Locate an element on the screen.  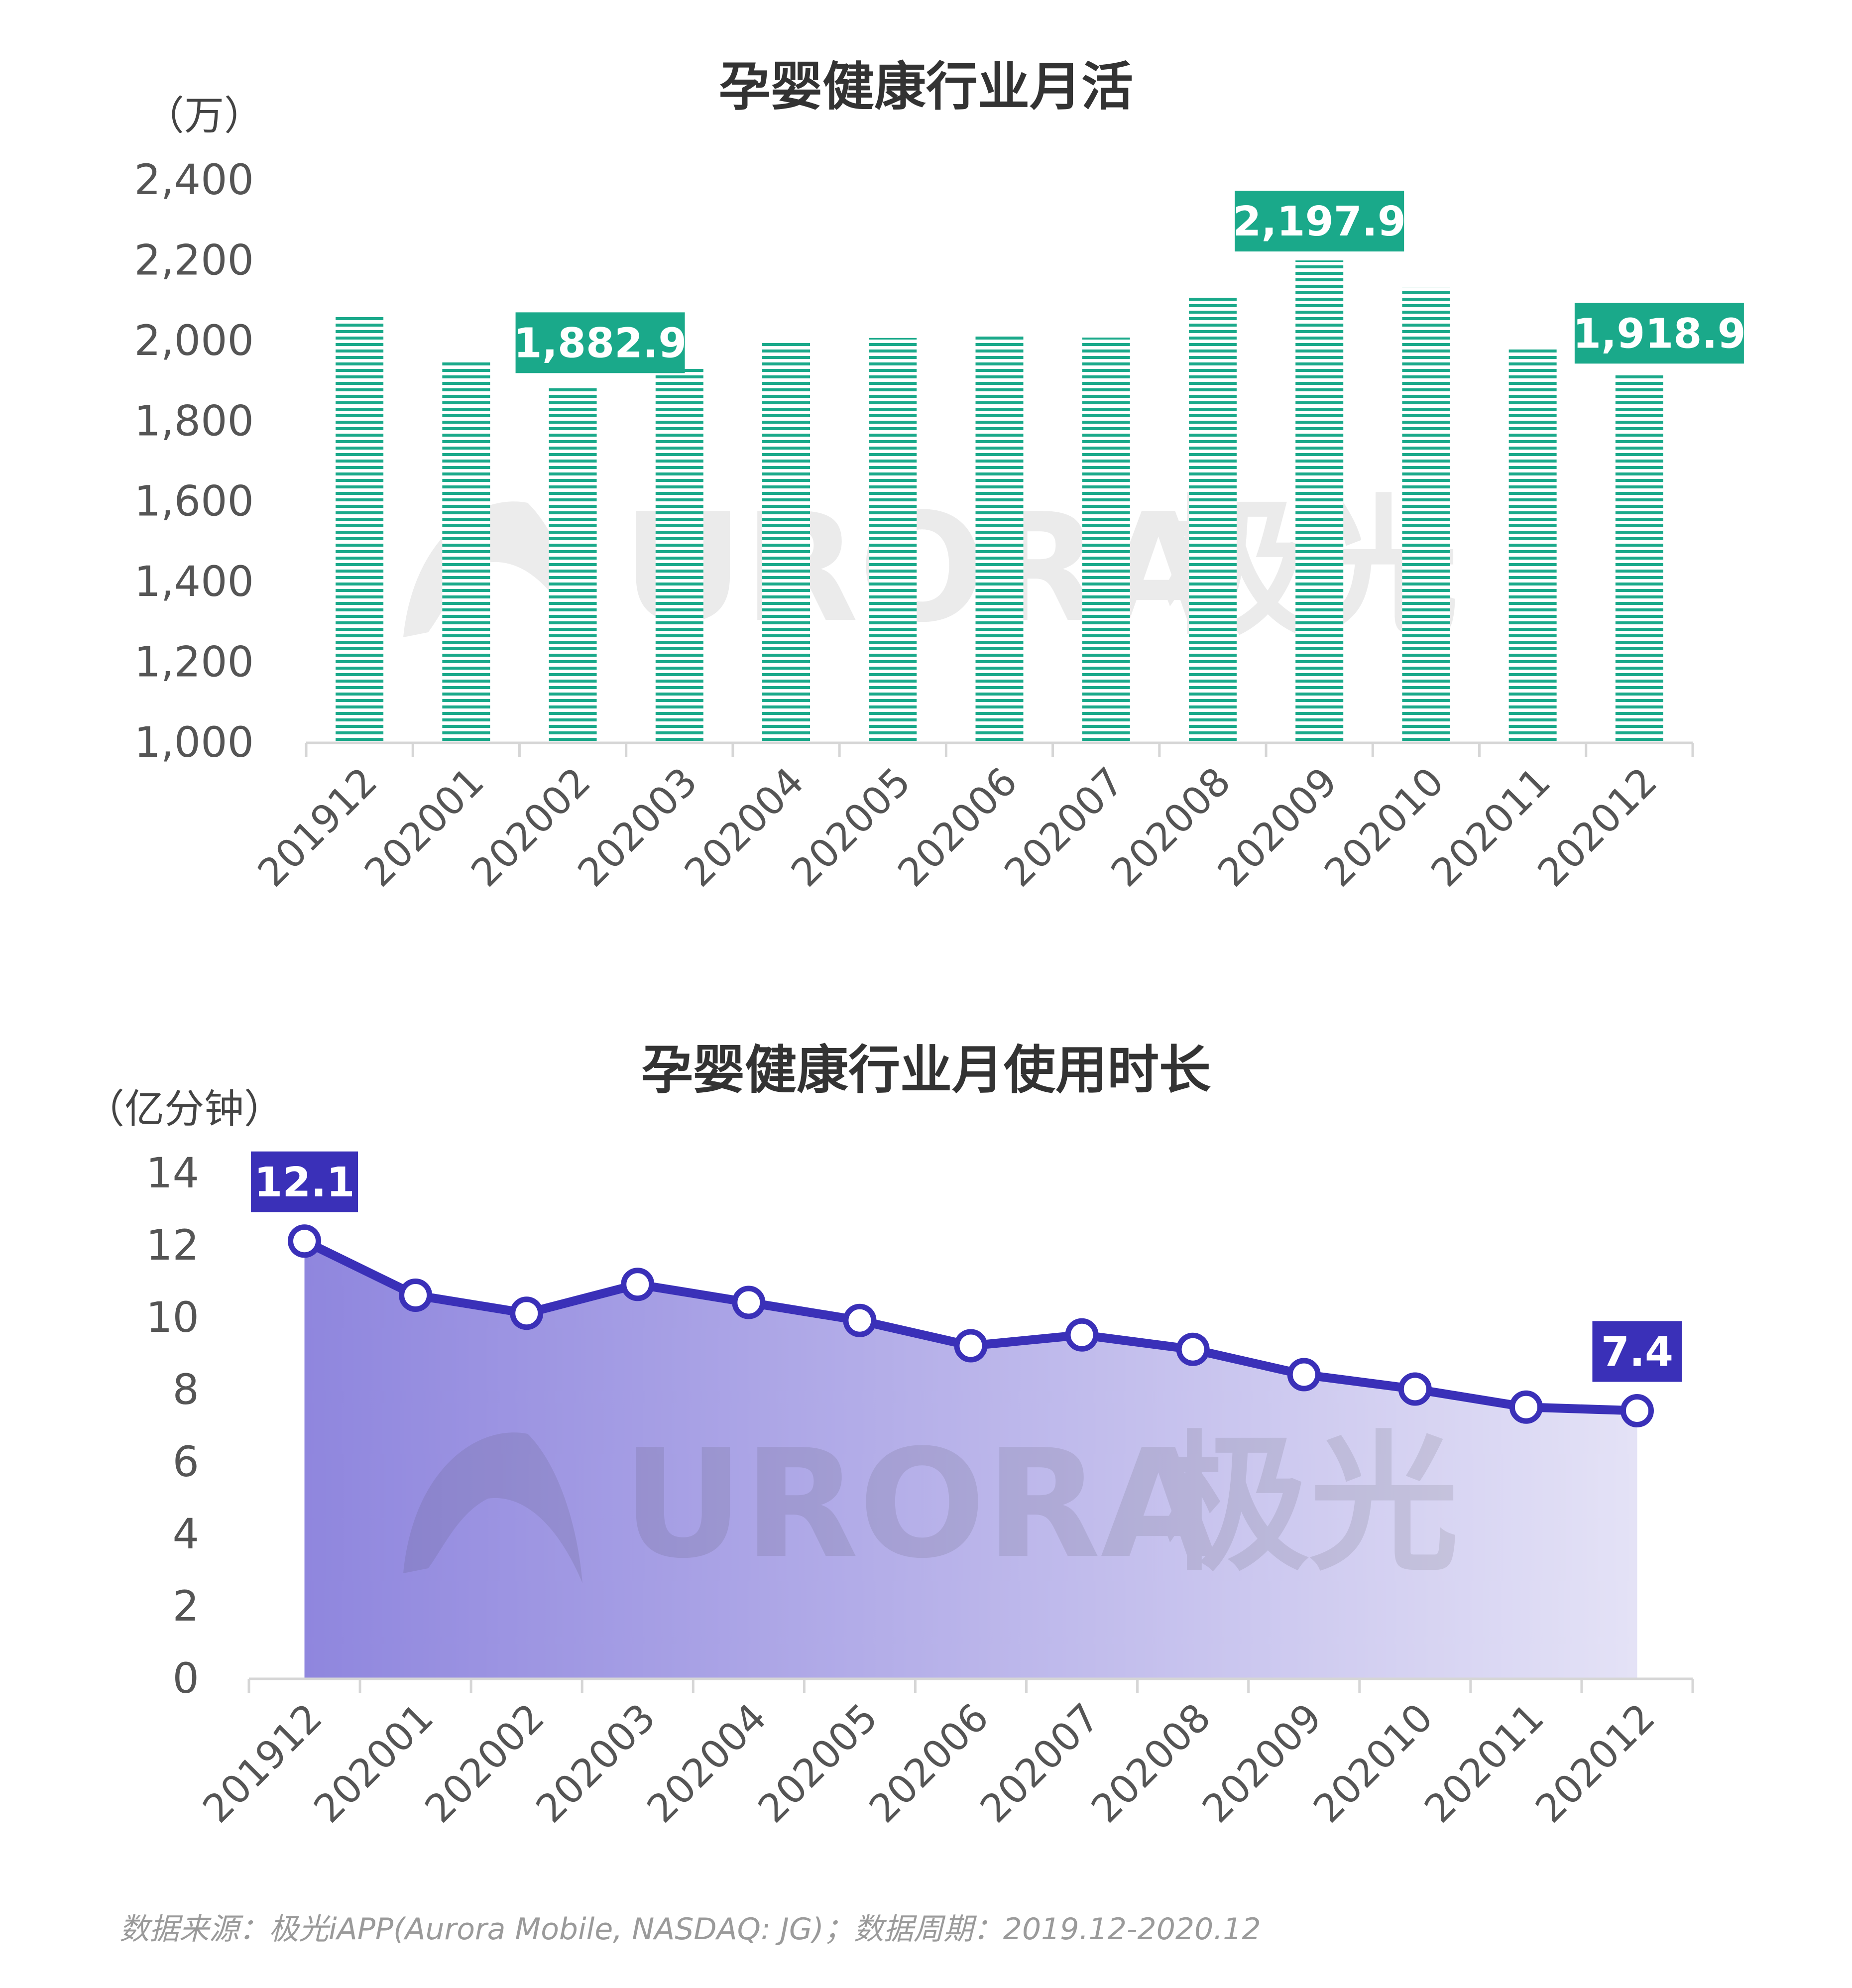
data-label-callout: 1,882.9 is located at coordinates (600, 342).